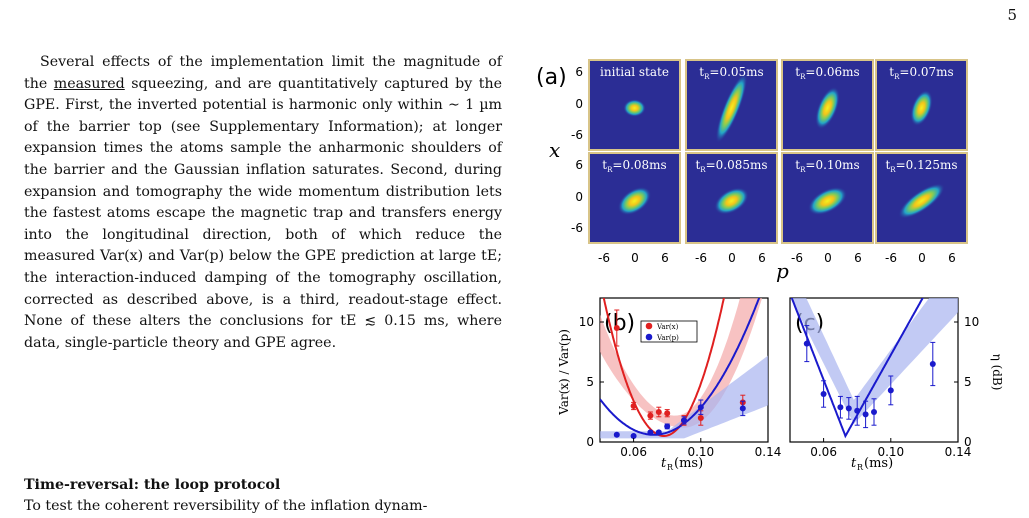  Describe the element at coordinates (634, 72) in the screenshot. I see `tile-label: initial state` at that location.